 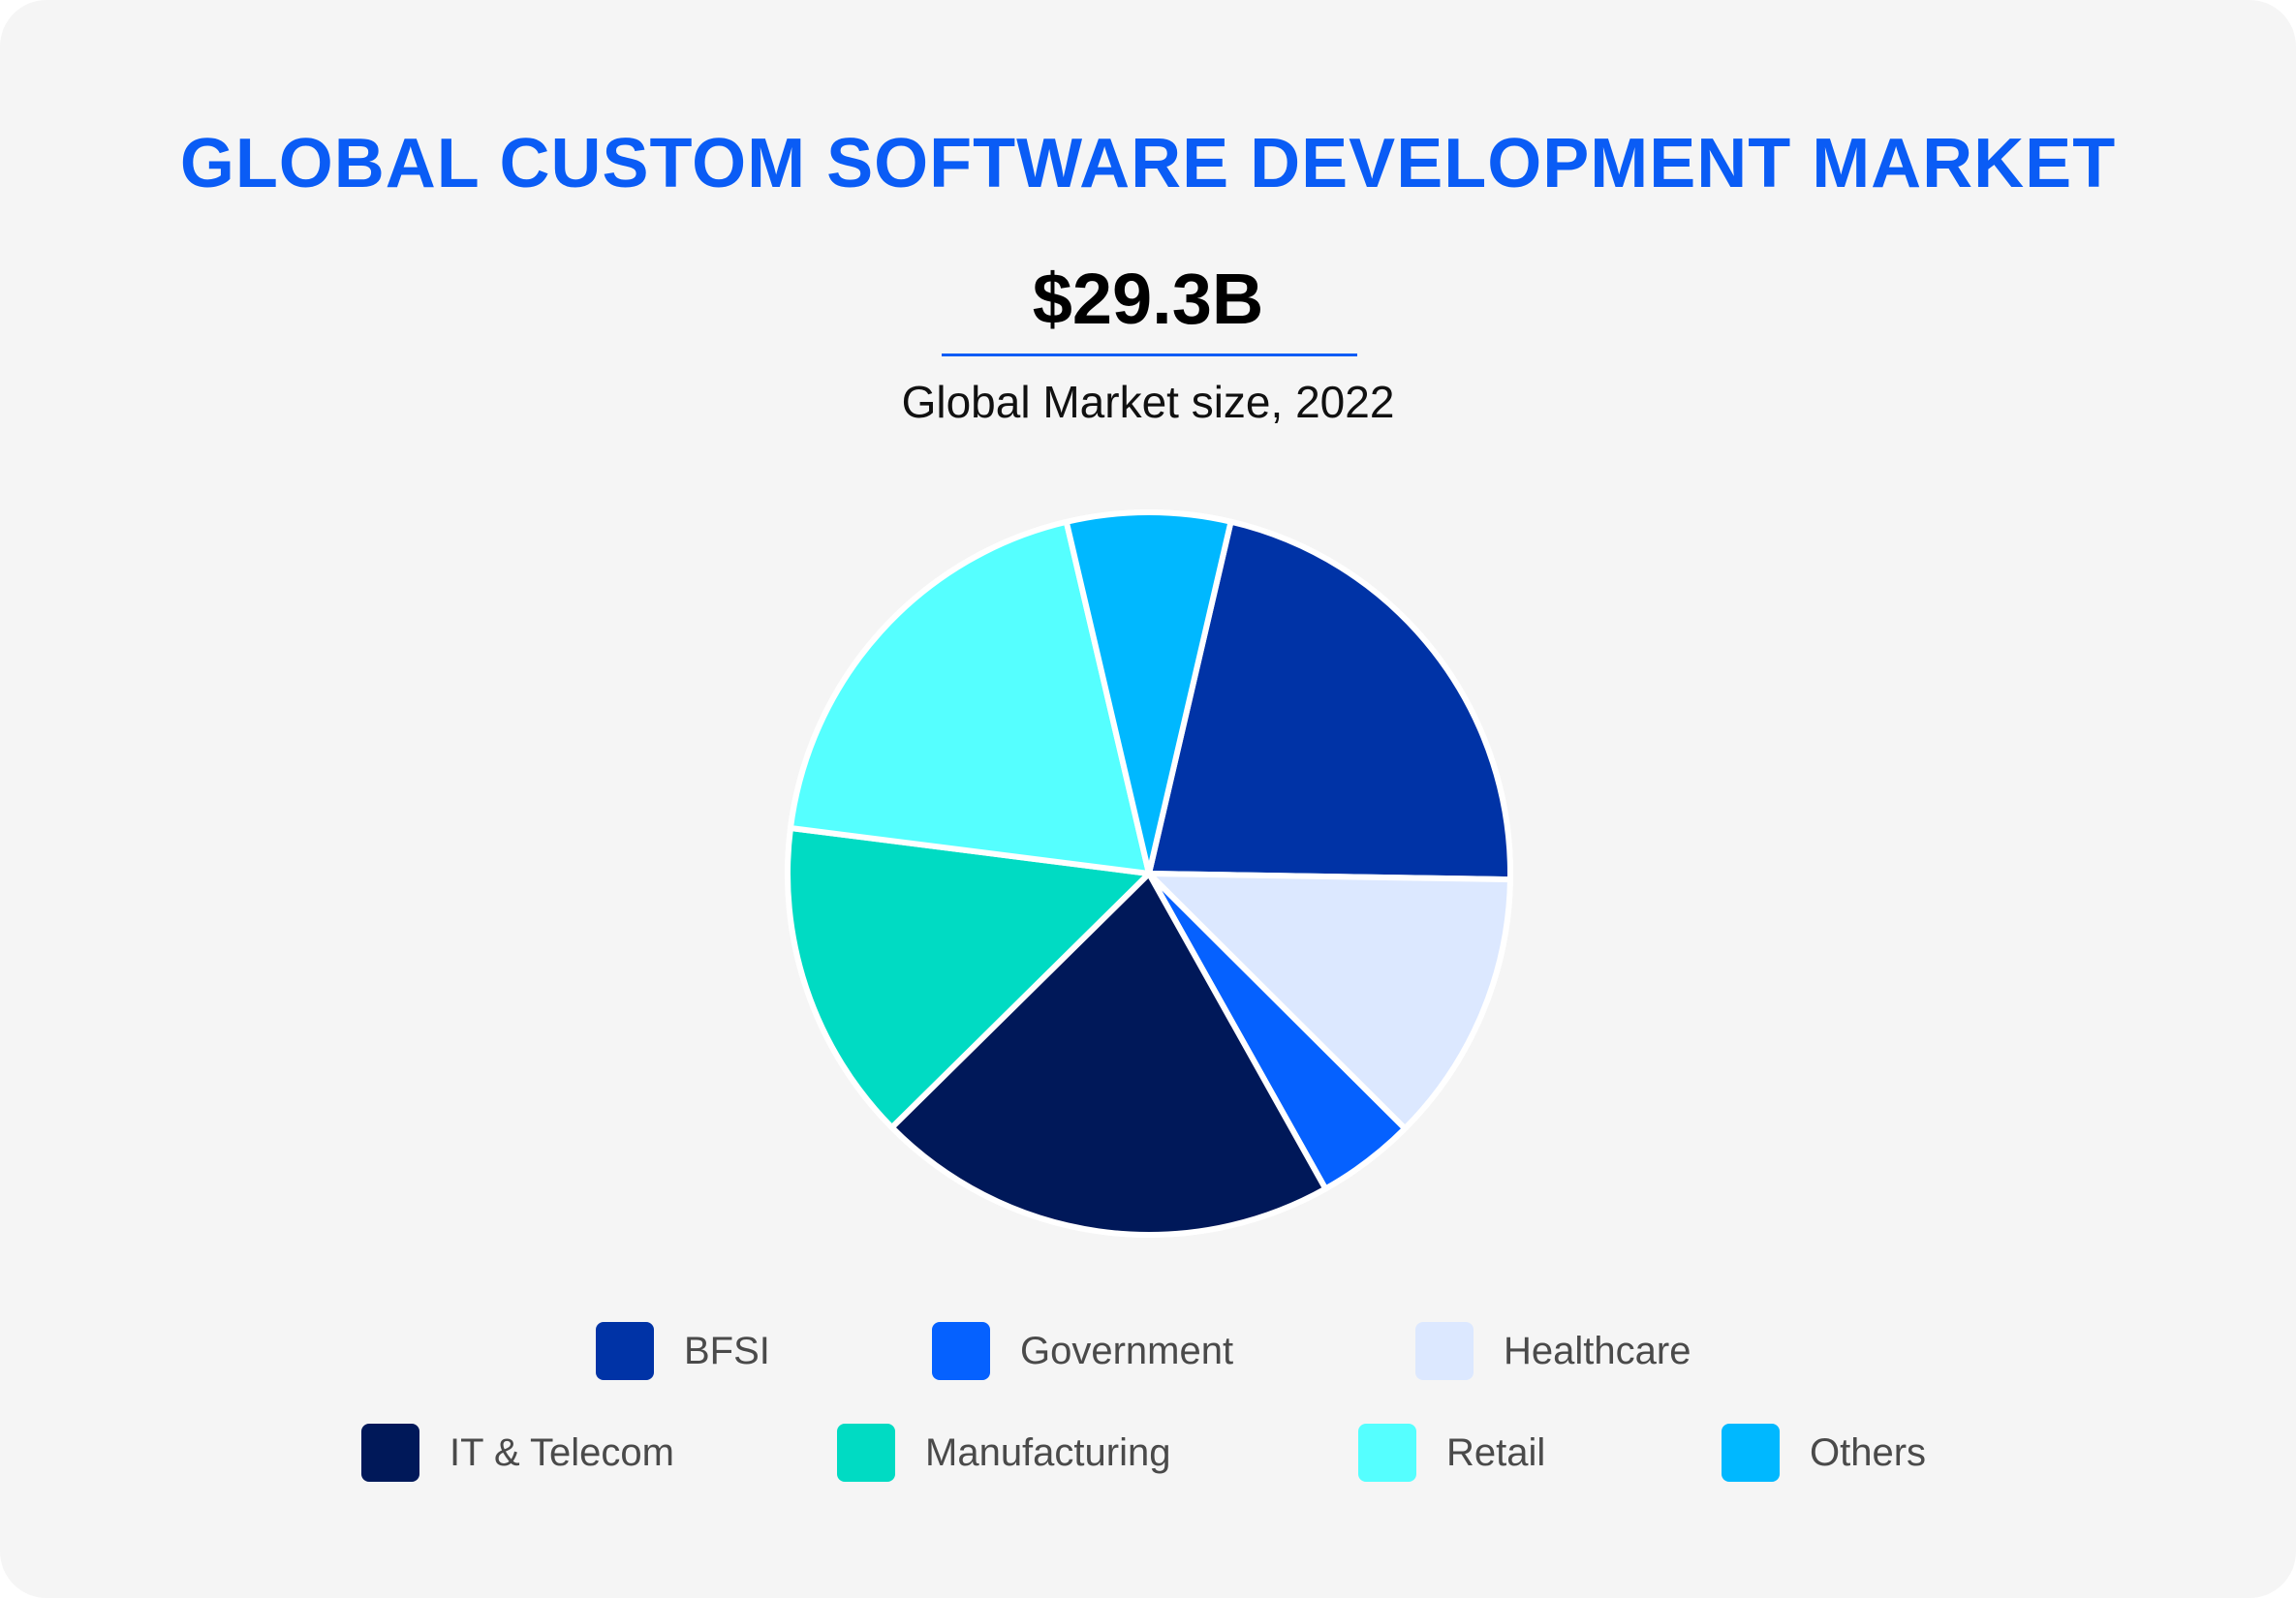 What do you see at coordinates (969, 697) in the screenshot?
I see `pie-slice-retail` at bounding box center [969, 697].